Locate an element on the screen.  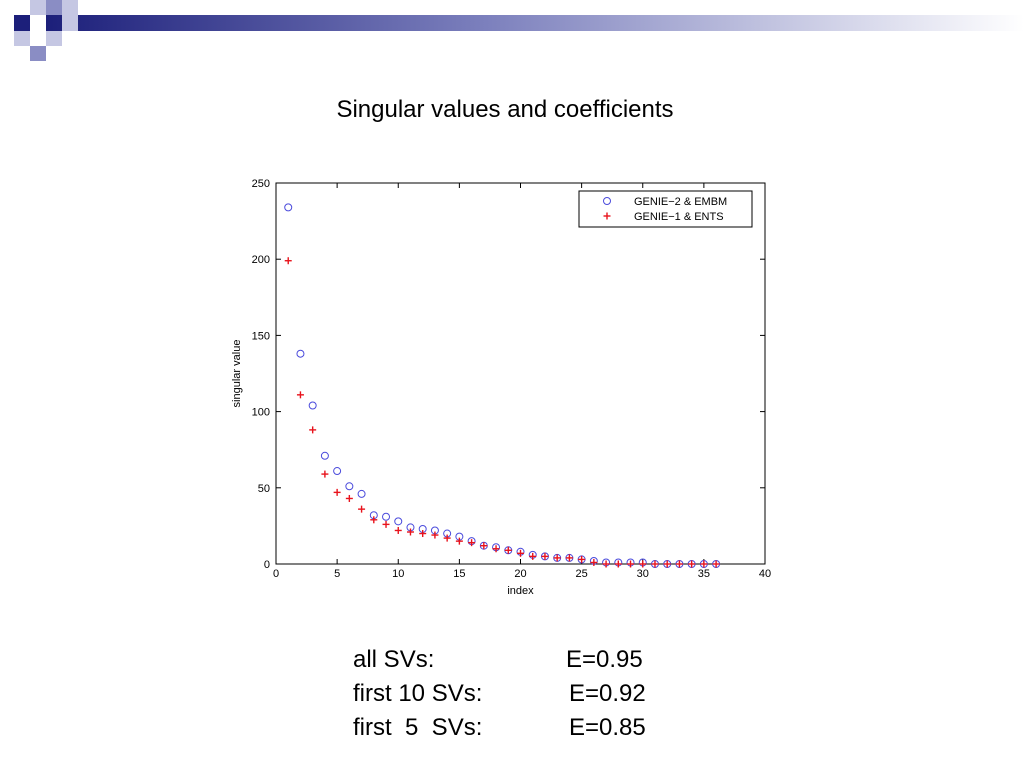
y-tick-label: 250 is located at coordinates (261, 184).